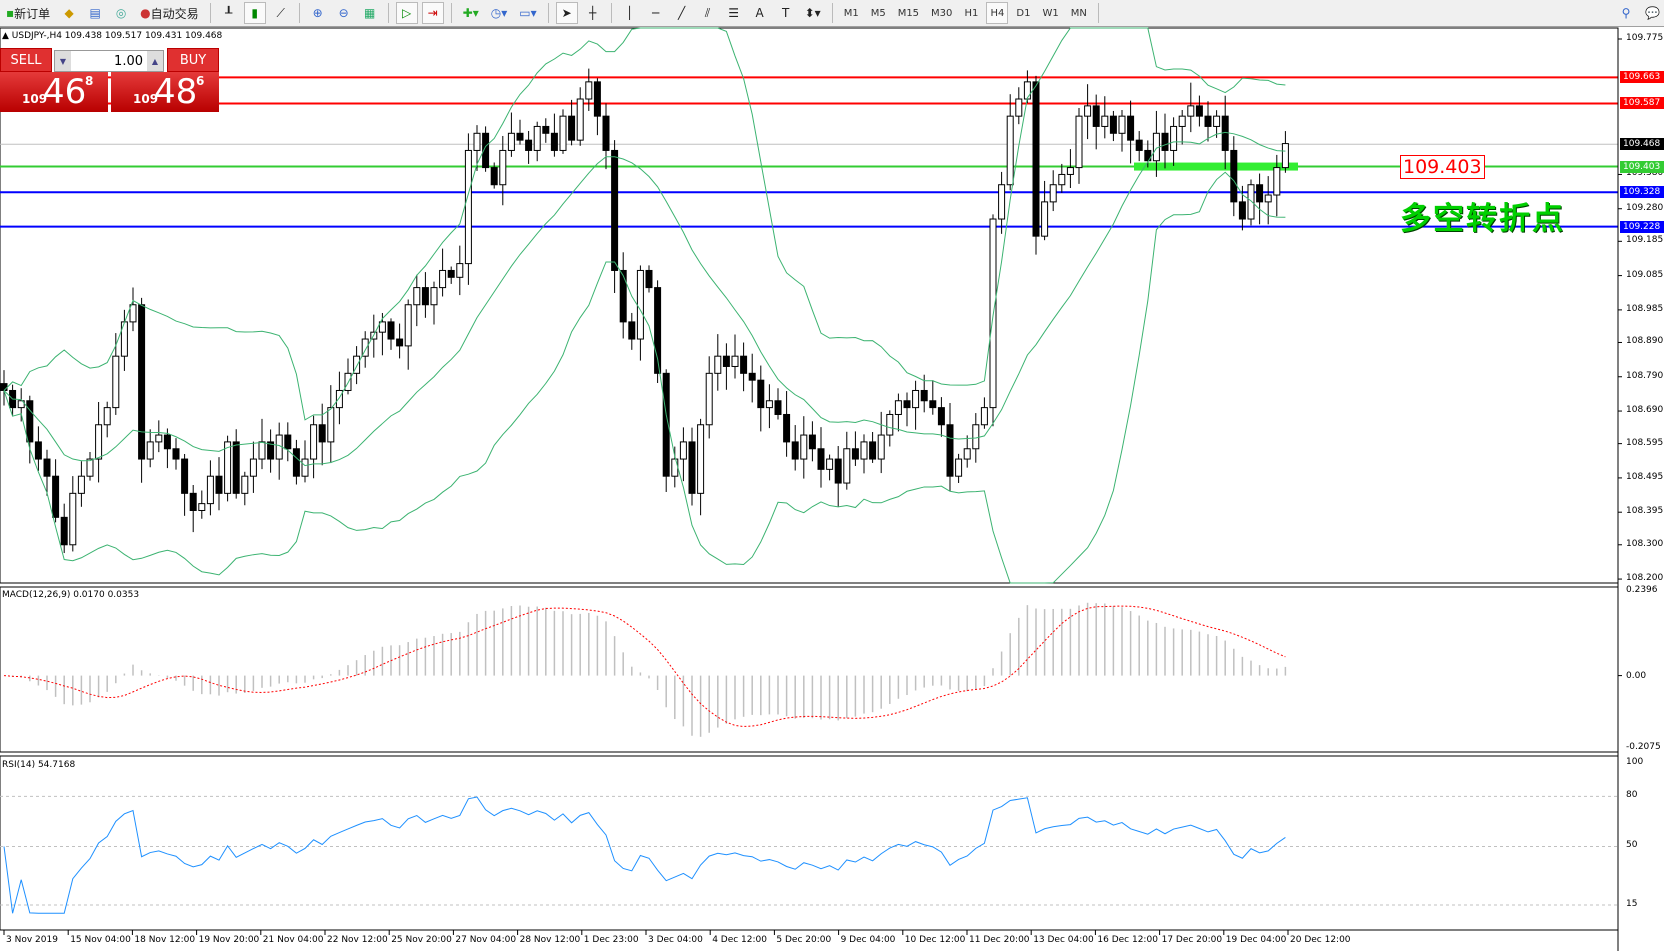 This screenshot has width=1664, height=951. What do you see at coordinates (1078, 13) in the screenshot?
I see `timeframe-mn: MN` at bounding box center [1078, 13].